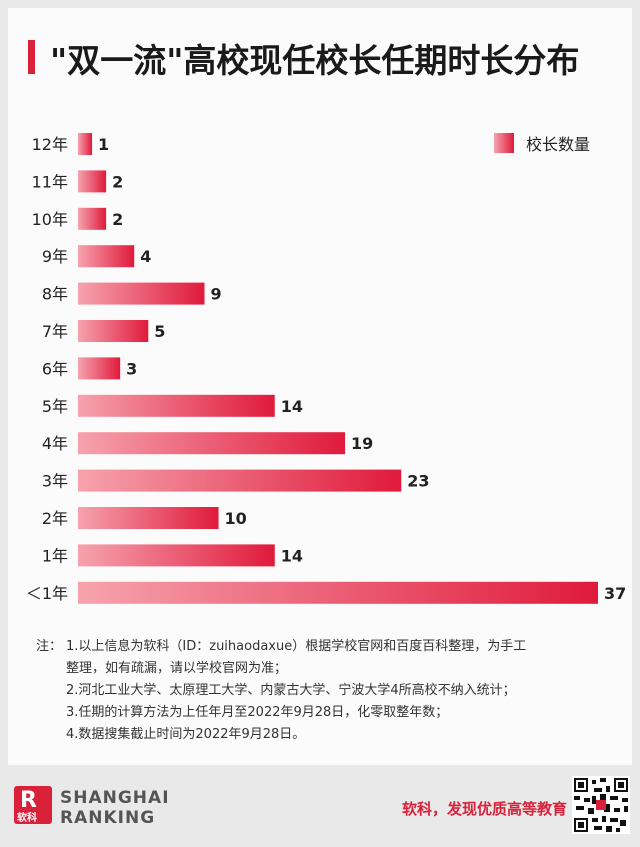 The height and width of the screenshot is (847, 640). I want to click on y-tick-label: ＜1年, so click(47, 593).